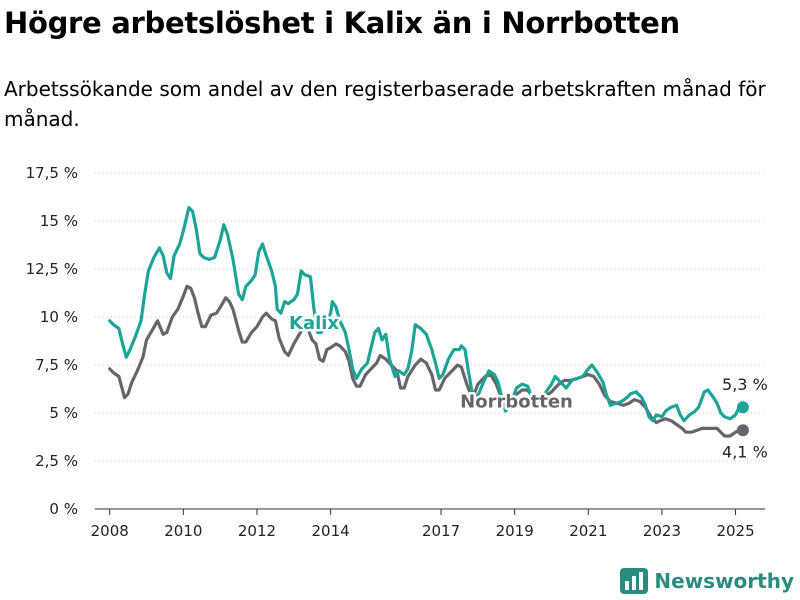 This screenshot has height=600, width=800. I want to click on end-value-label-kalix: 5,3 %, so click(745, 384).